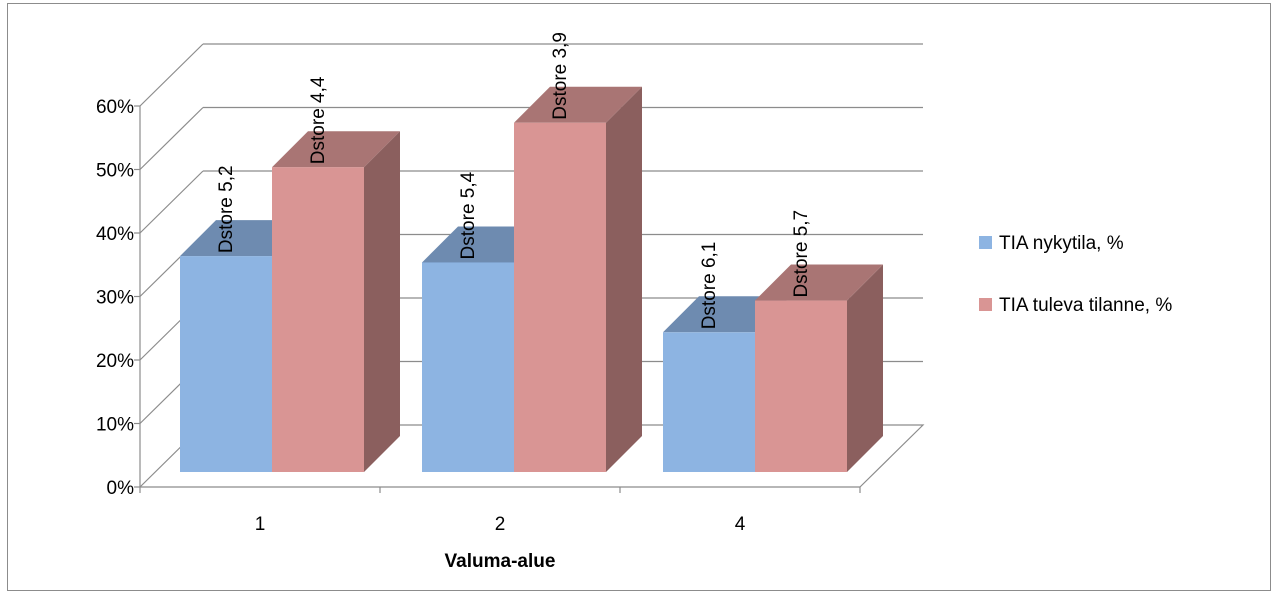 This screenshot has height=594, width=1274. What do you see at coordinates (709, 286) in the screenshot?
I see `data-label: Dstore 6,1` at bounding box center [709, 286].